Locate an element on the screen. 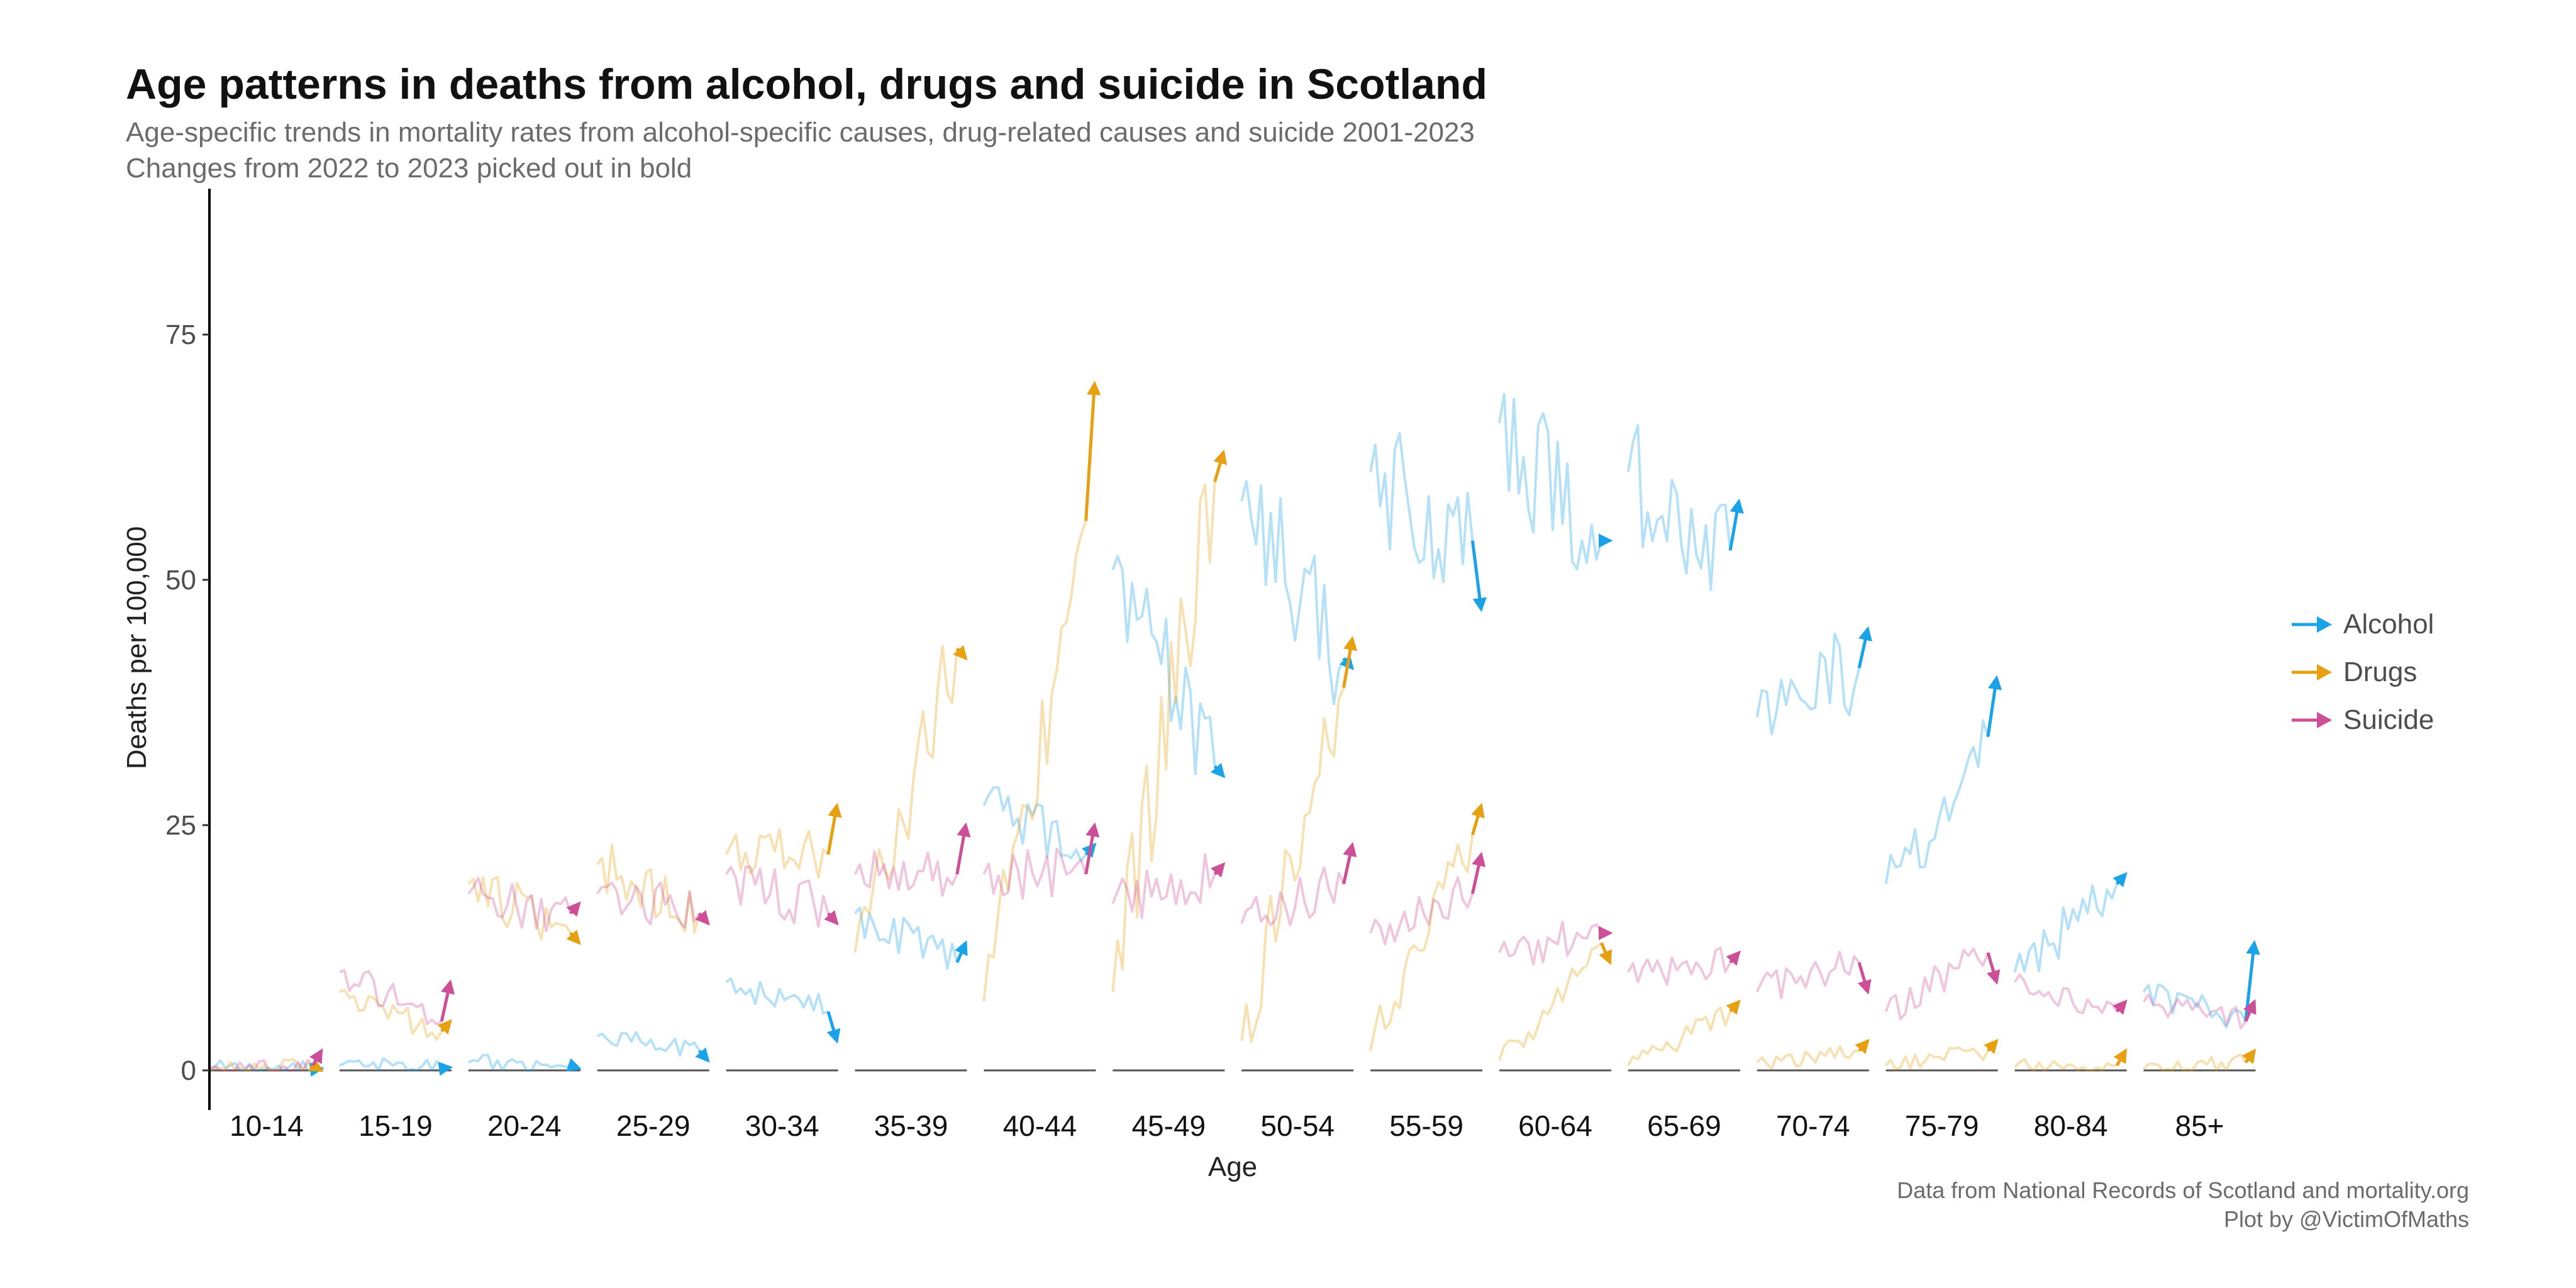  legend-item-alcohol: Alcohol is located at coordinates (2361, 624).